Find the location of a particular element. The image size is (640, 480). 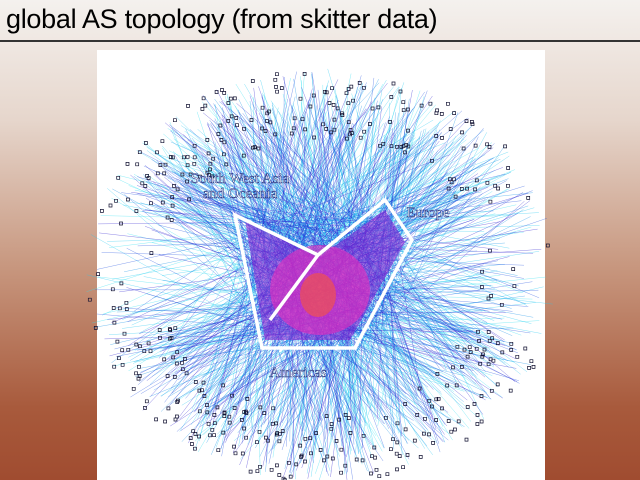

region-label: and Oceania is located at coordinates (240, 194).